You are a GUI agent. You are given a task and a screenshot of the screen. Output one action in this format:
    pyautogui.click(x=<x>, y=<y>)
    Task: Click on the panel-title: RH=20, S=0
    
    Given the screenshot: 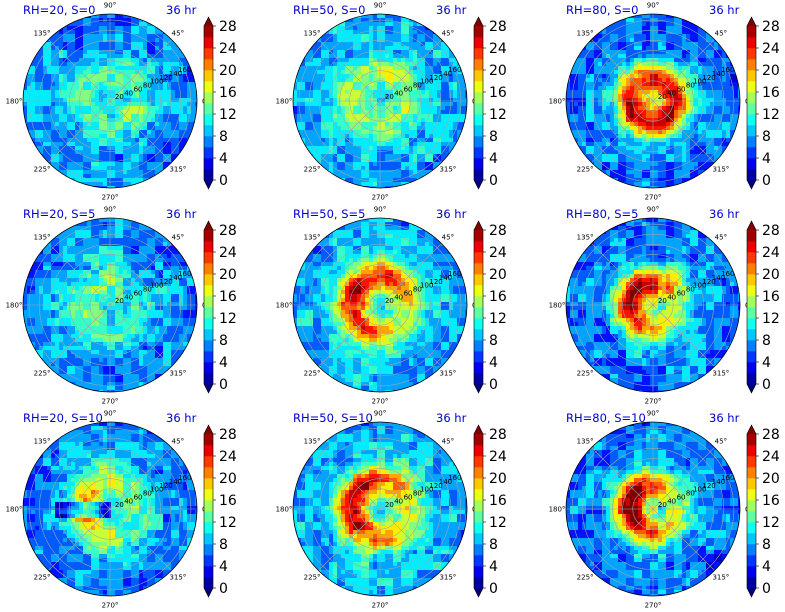 What is the action you would take?
    pyautogui.click(x=59, y=10)
    